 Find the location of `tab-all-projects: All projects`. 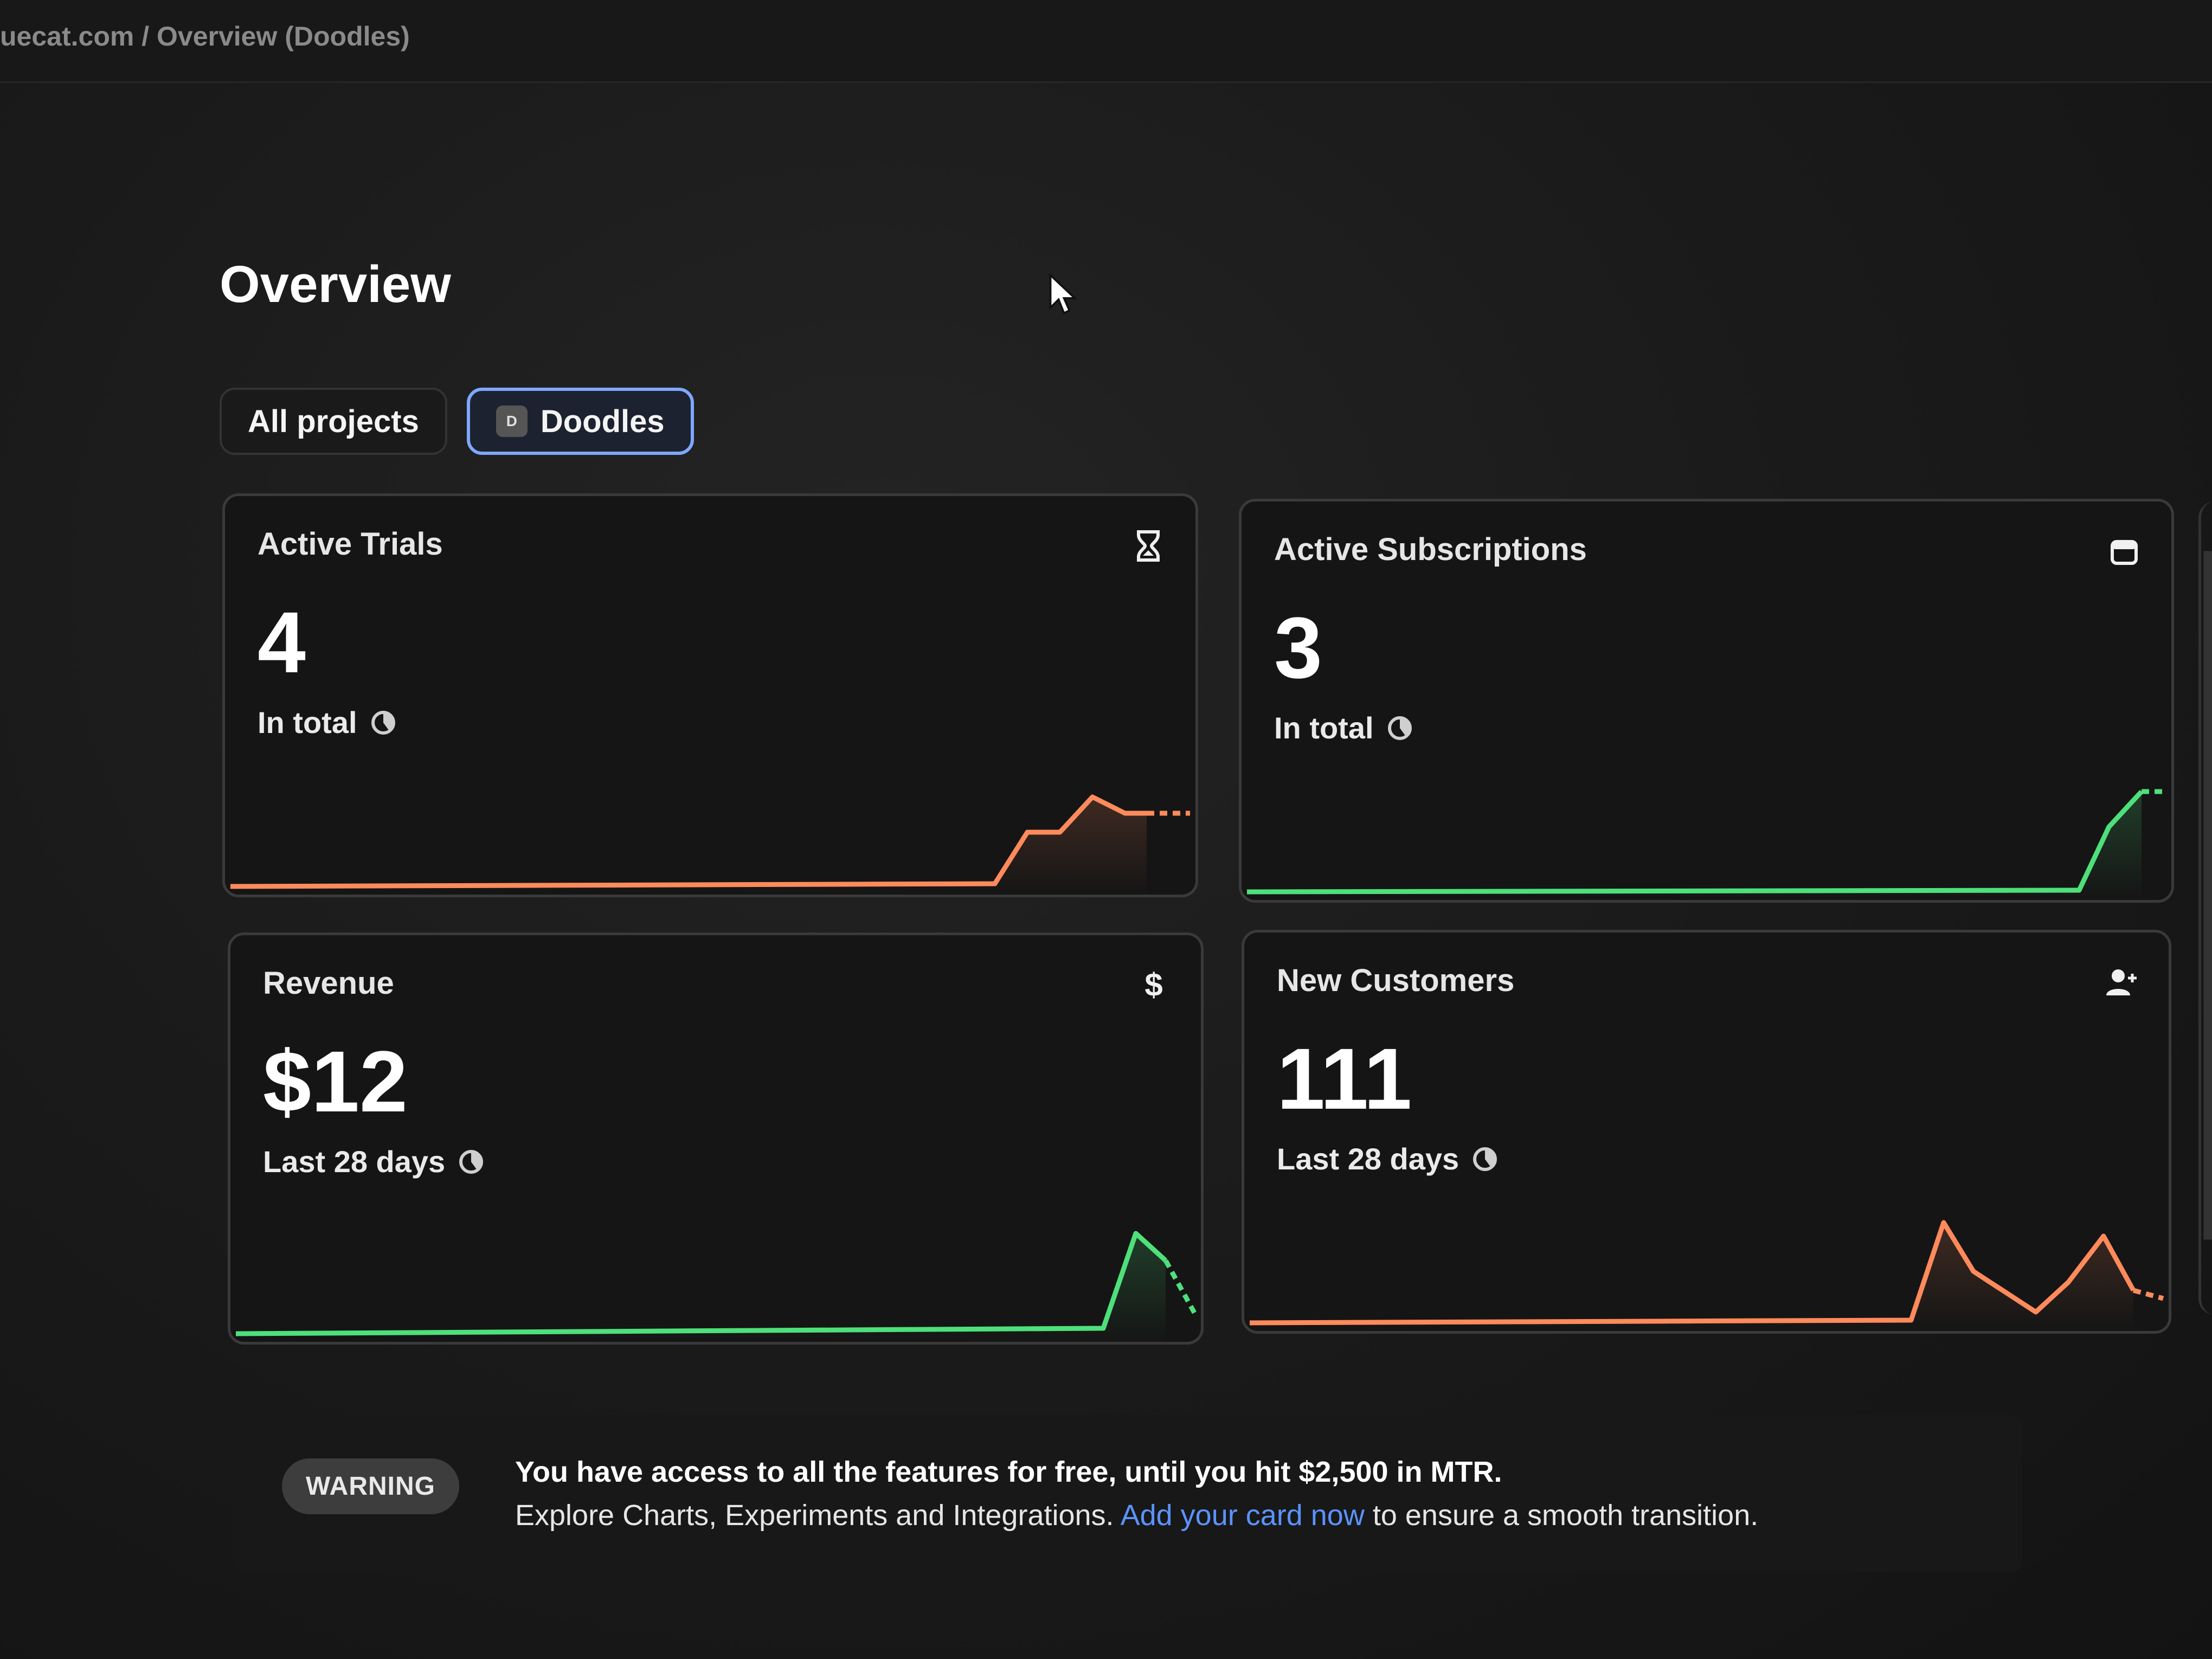

tab-all-projects: All projects is located at coordinates (333, 421).